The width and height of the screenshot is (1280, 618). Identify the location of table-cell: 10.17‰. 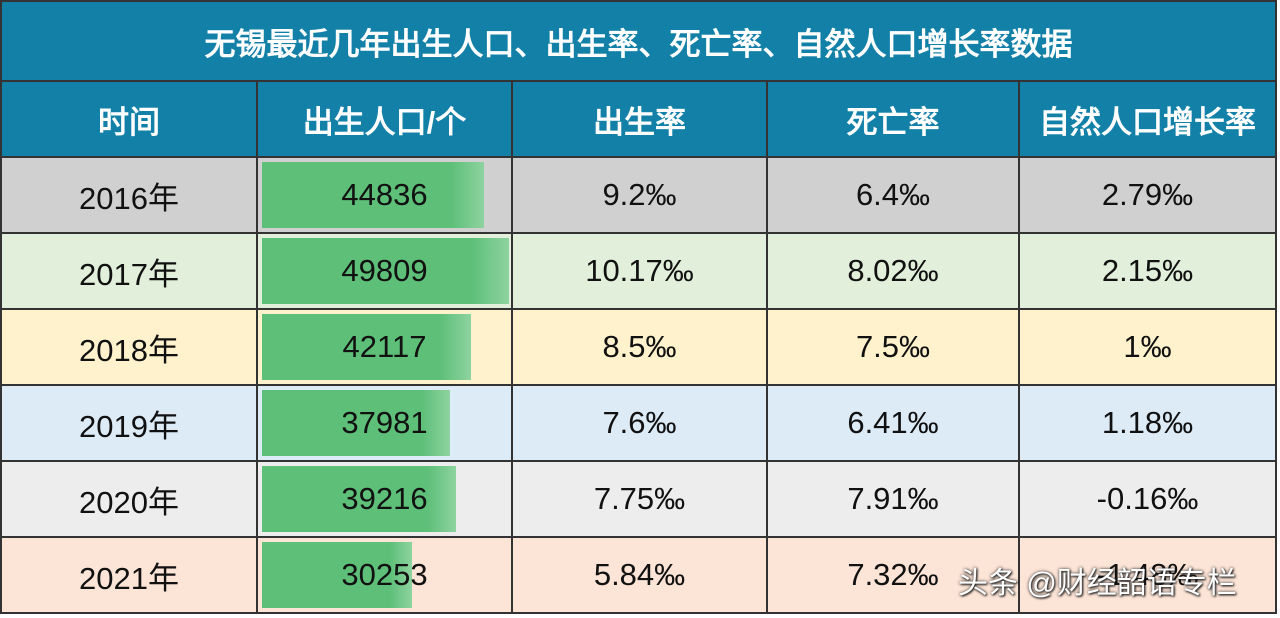
(640, 272).